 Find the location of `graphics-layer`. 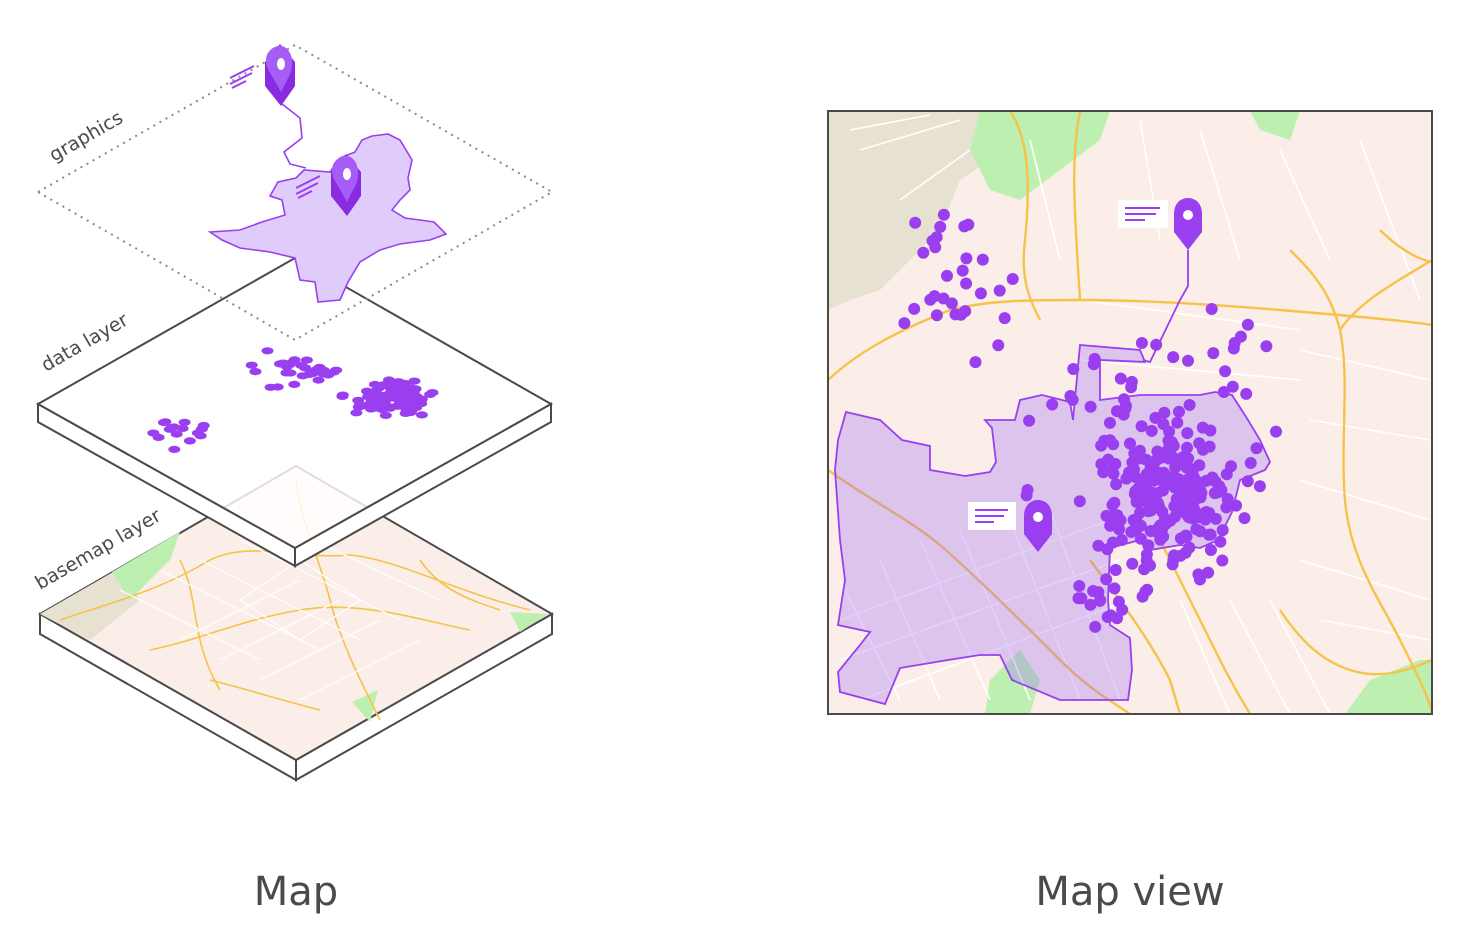

graphics-layer is located at coordinates (295, 192).